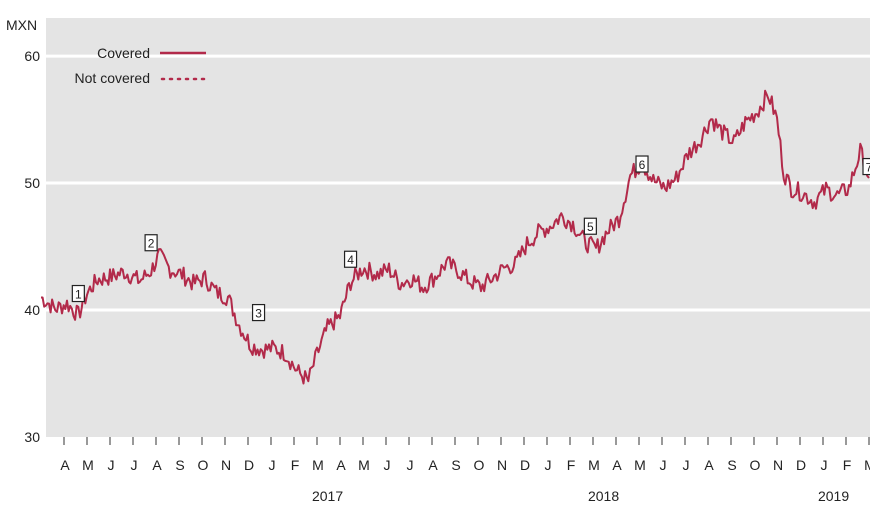 The width and height of the screenshot is (870, 508). What do you see at coordinates (32, 183) in the screenshot?
I see `y-tick-label: 50` at bounding box center [32, 183].